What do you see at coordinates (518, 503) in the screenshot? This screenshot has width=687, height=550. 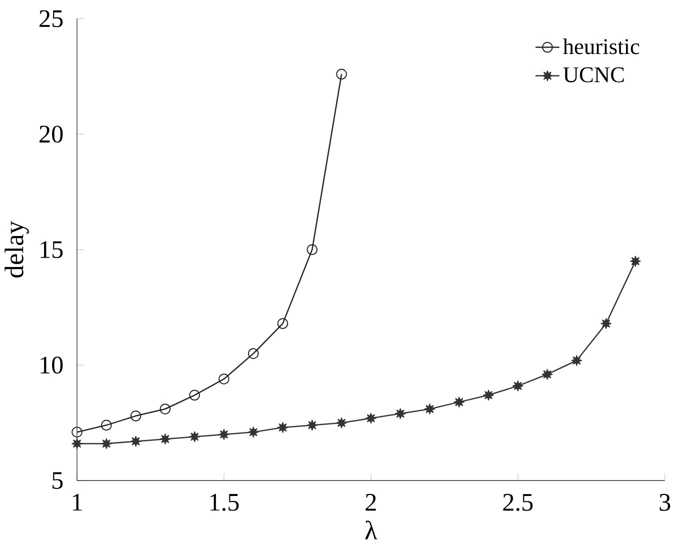 I see `x-tick-label: 2.5` at bounding box center [518, 503].